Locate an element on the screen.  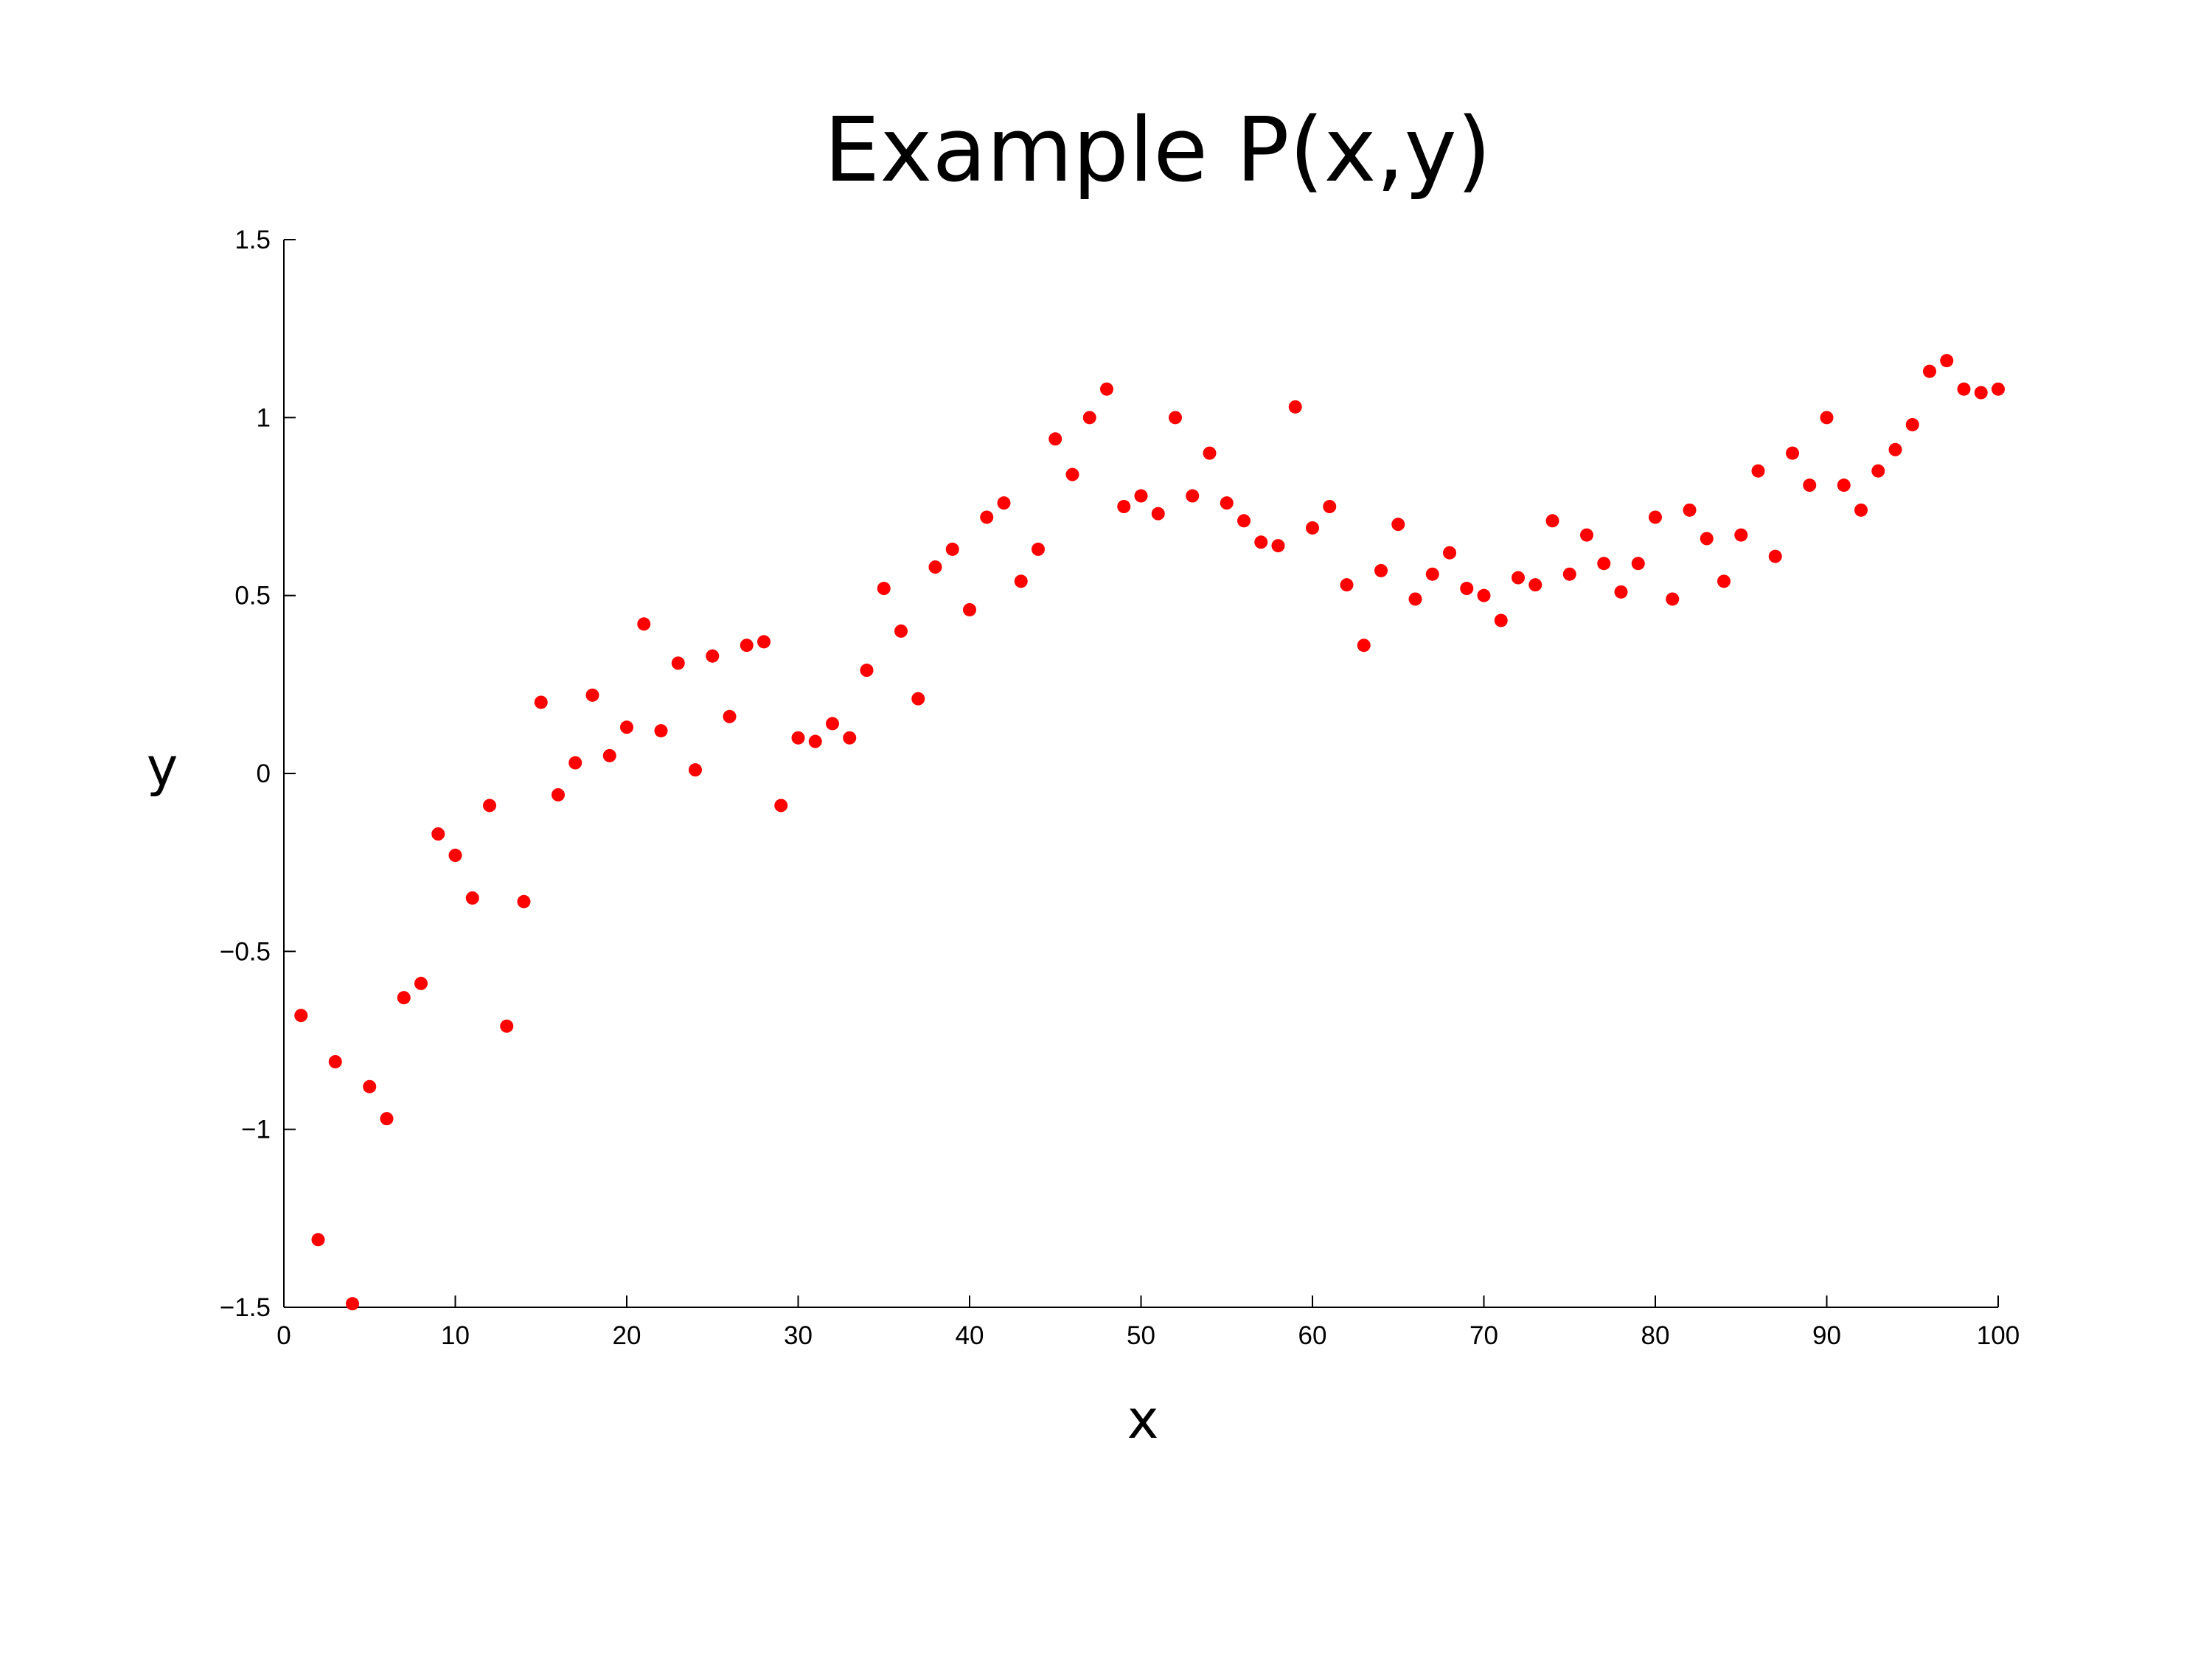
x-tick-label: 60 is located at coordinates (1312, 1335).